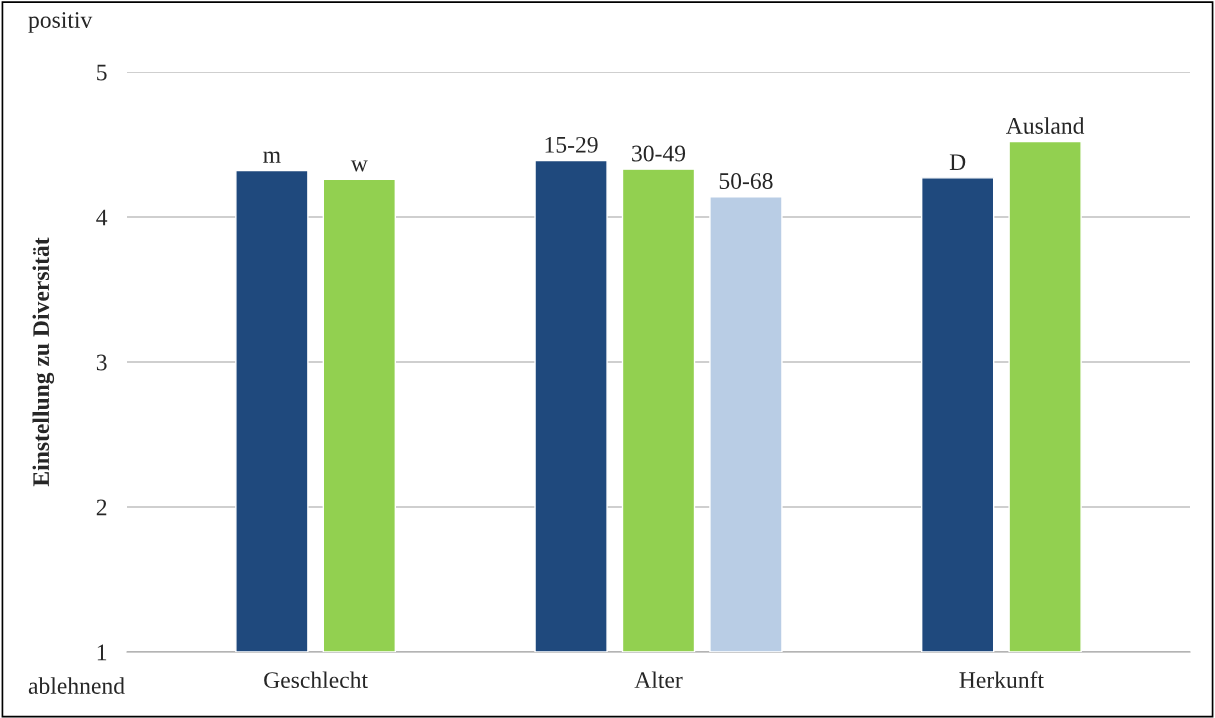 This screenshot has width=1215, height=718. I want to click on data-label: 30-49, so click(659, 153).